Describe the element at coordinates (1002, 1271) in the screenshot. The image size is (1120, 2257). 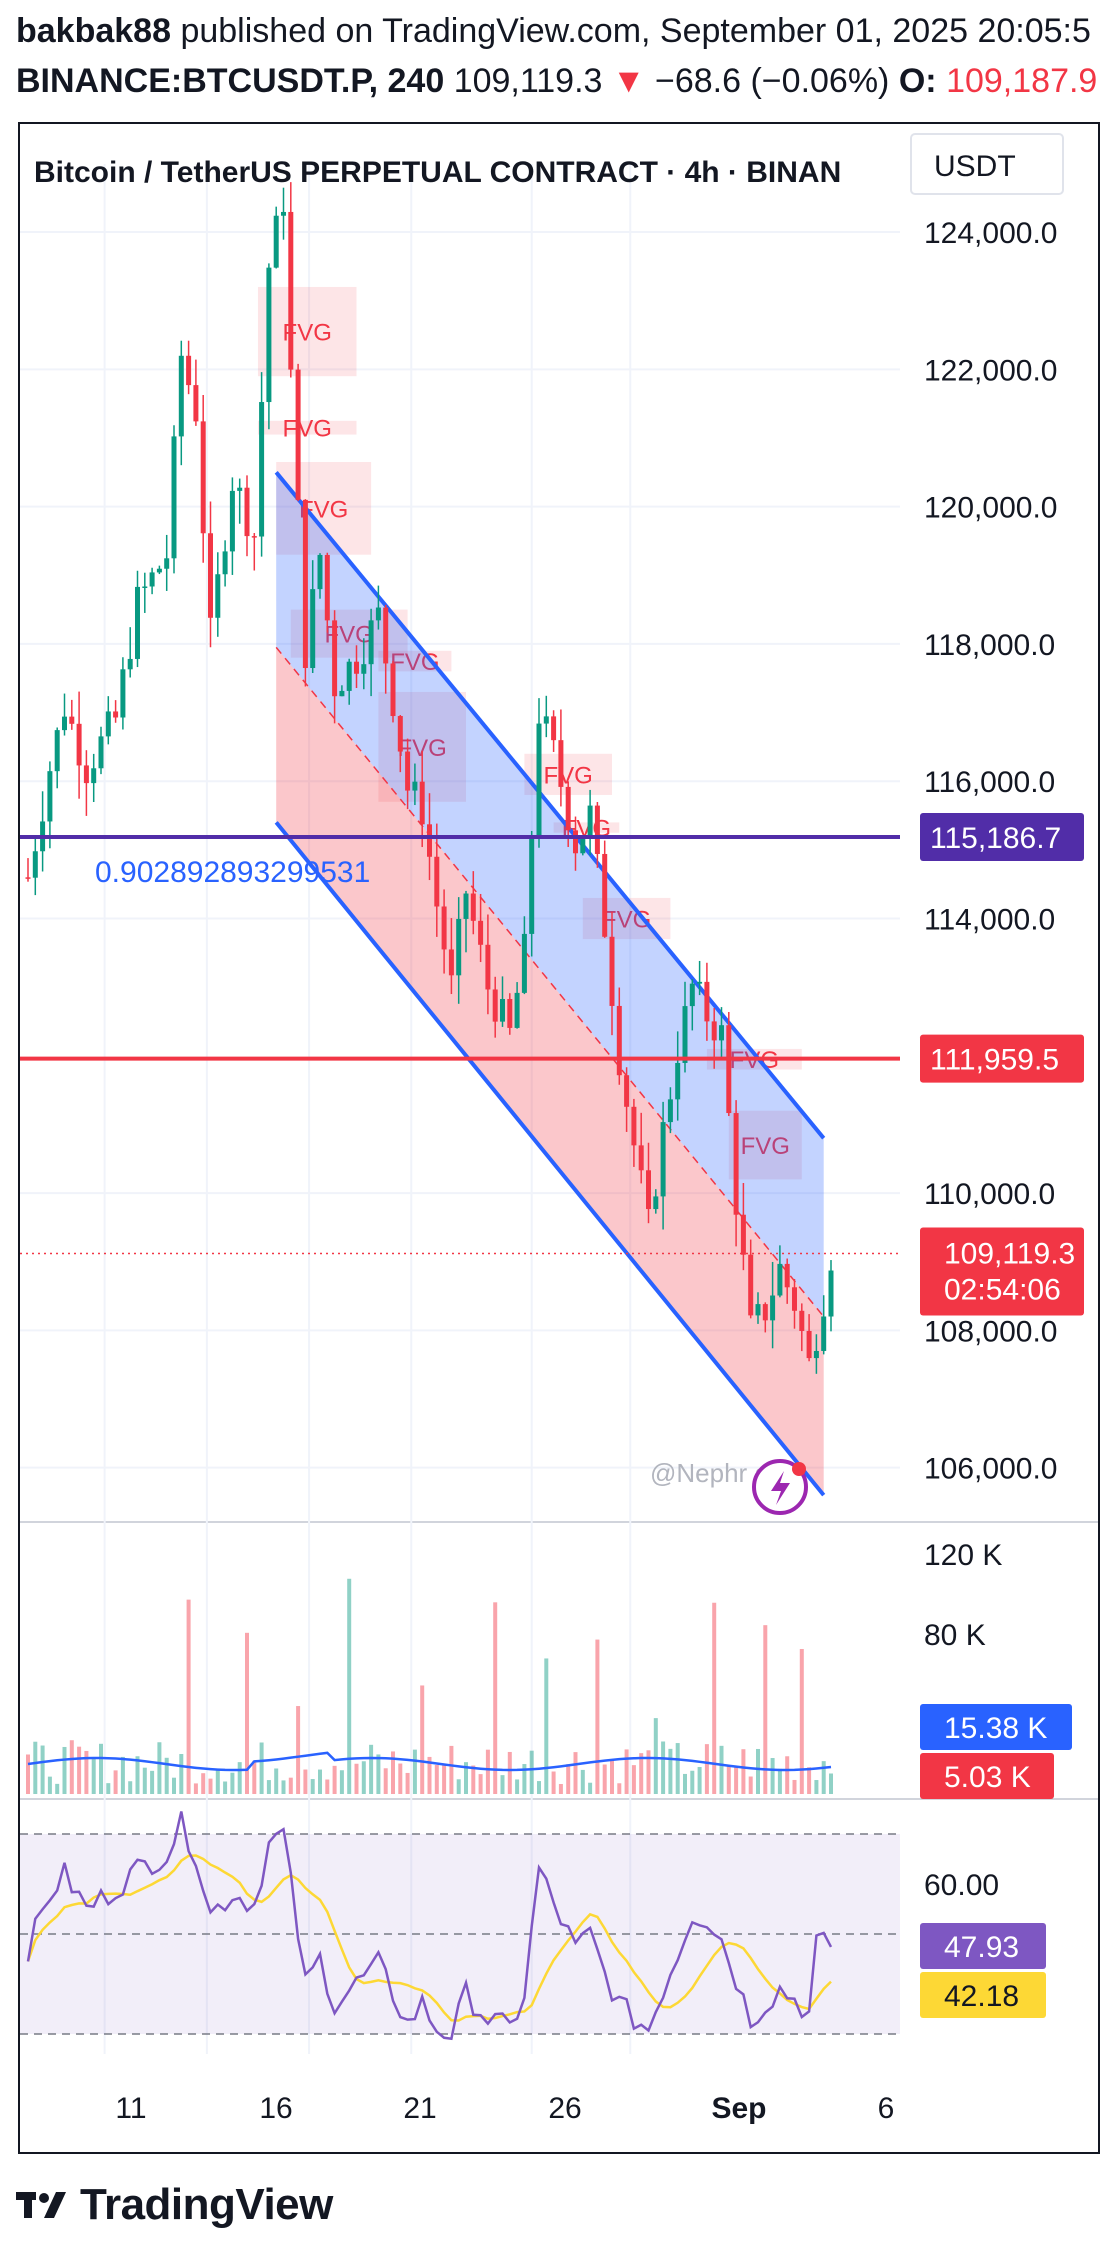
I see `last-price-tag` at that location.